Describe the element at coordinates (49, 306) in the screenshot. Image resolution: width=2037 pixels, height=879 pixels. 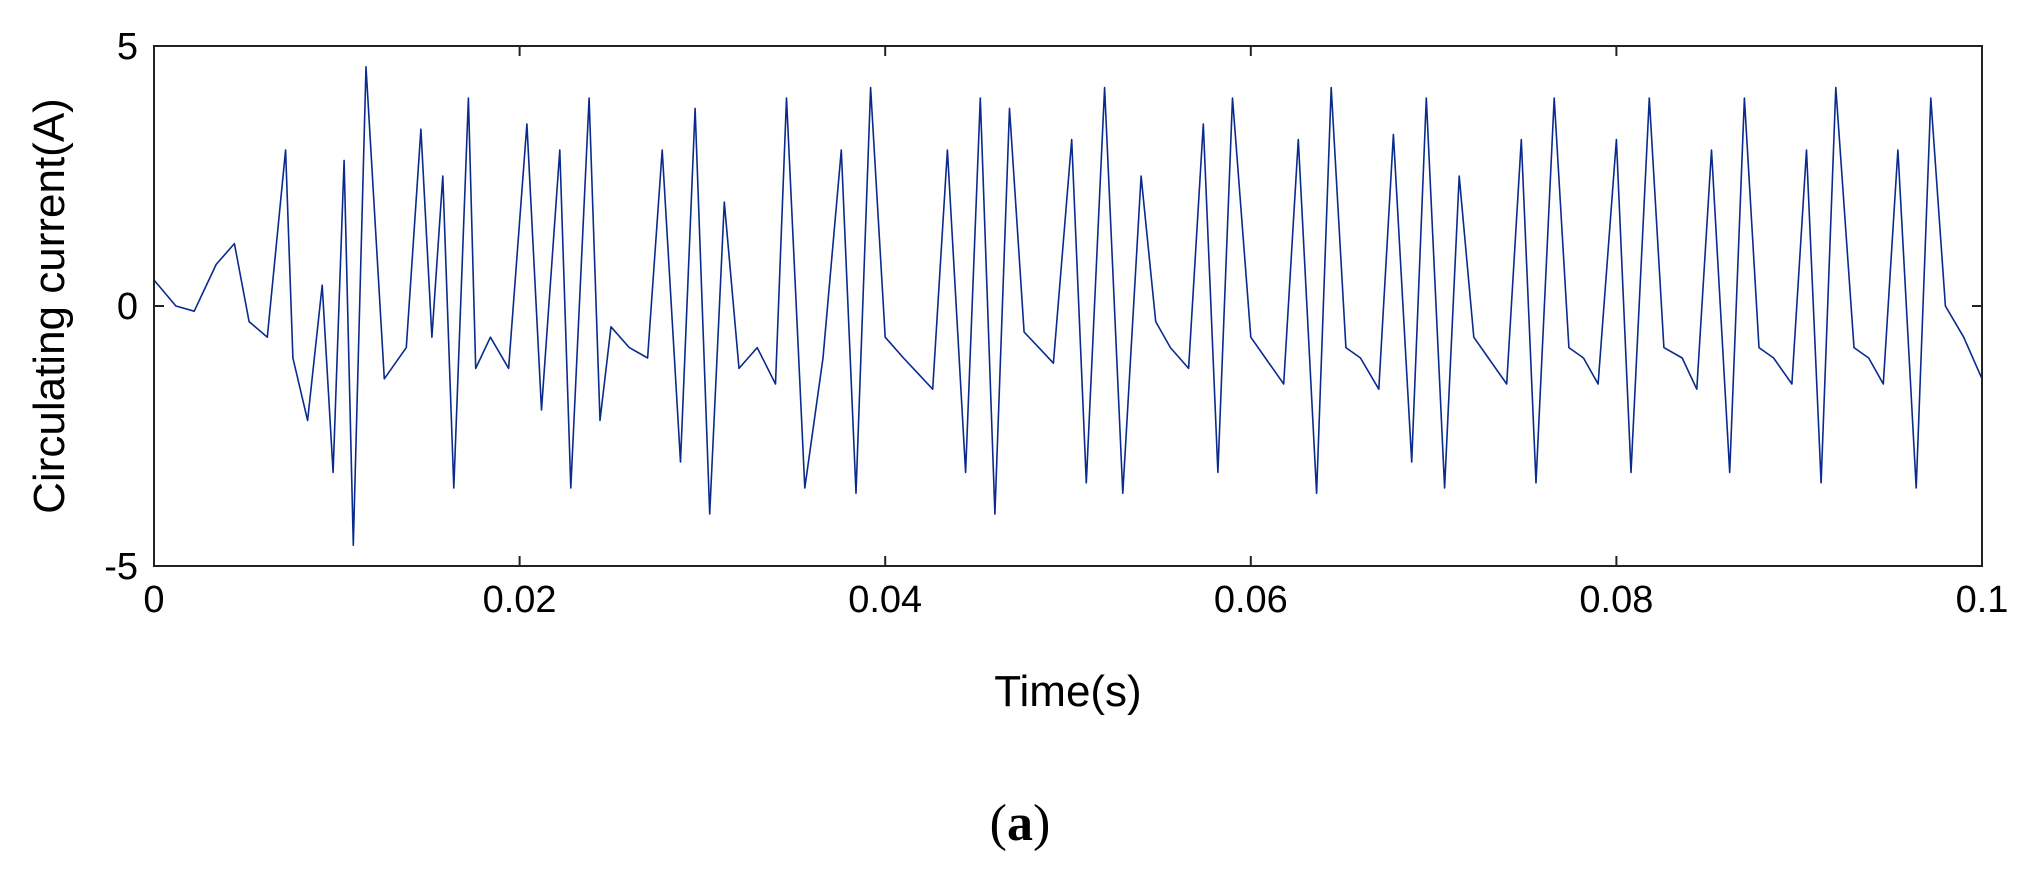
I see `y-axis-title: Circulating current(A)` at that location.